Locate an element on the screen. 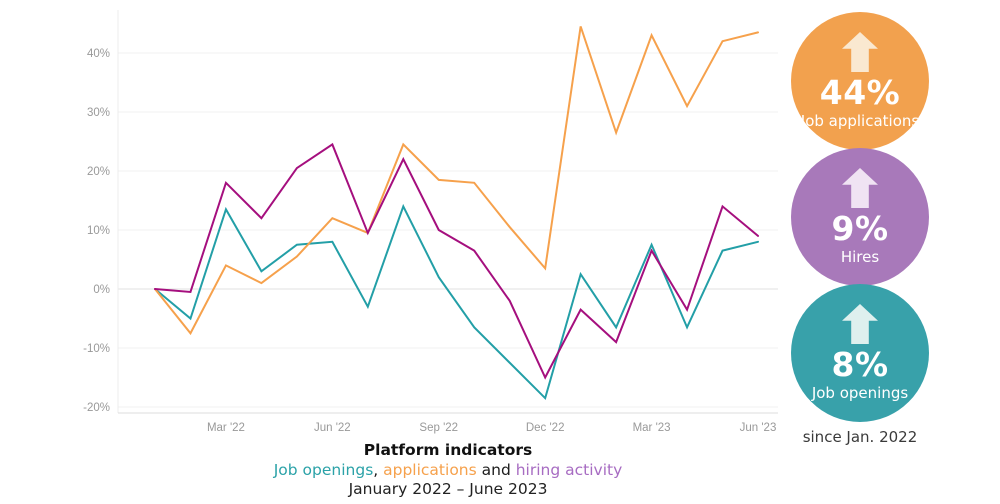  y-axis-tick-label: 20% is located at coordinates (98, 172).